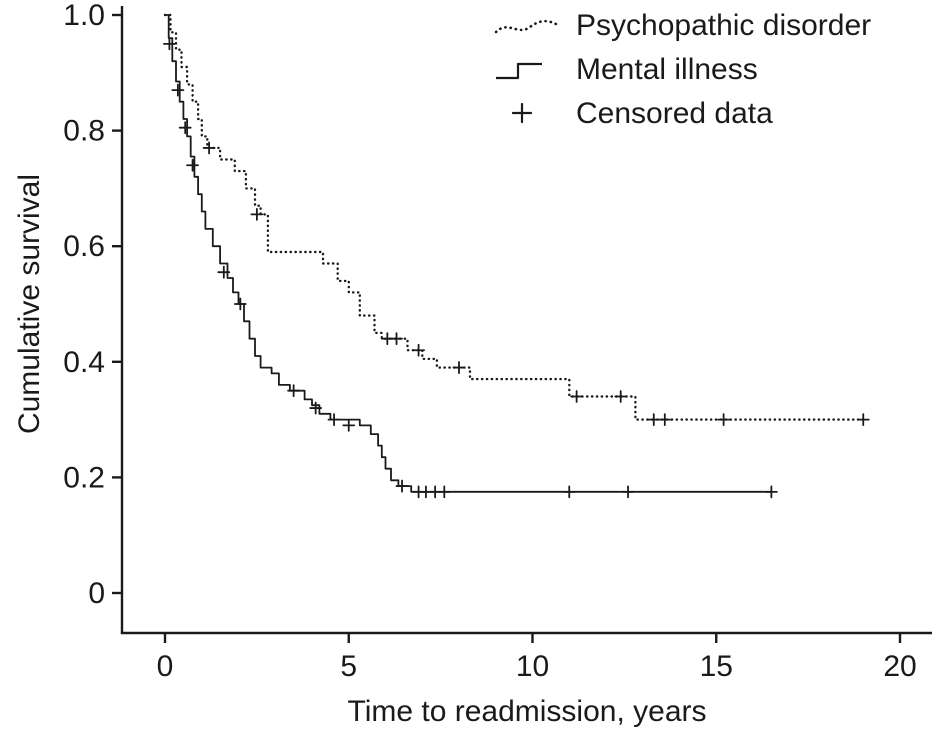 Image resolution: width=935 pixels, height=737 pixels. Describe the element at coordinates (527, 26) in the screenshot. I see `dotted-line-icon` at that location.